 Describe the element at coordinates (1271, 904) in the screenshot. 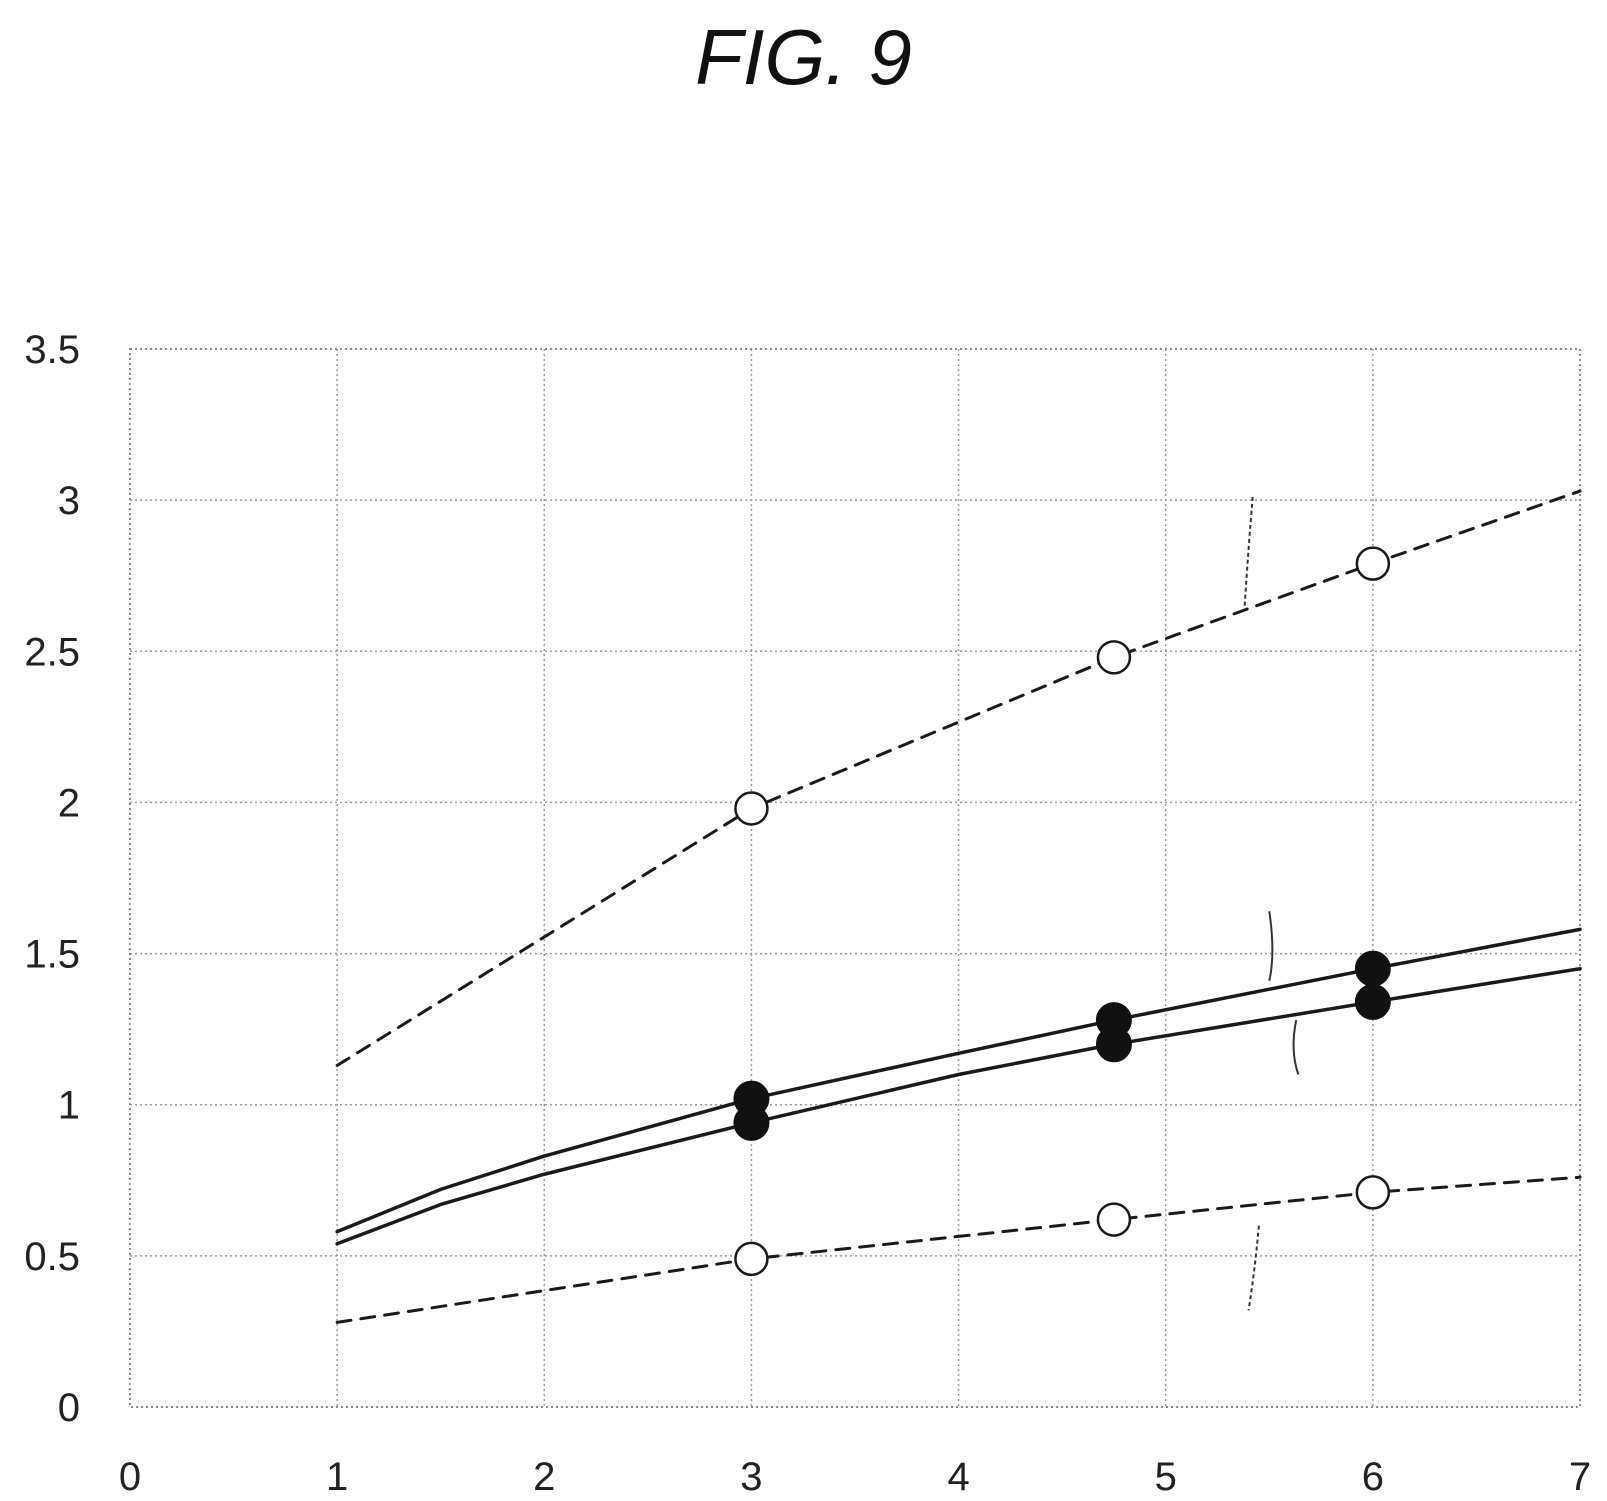

I see `leader-lines` at that location.